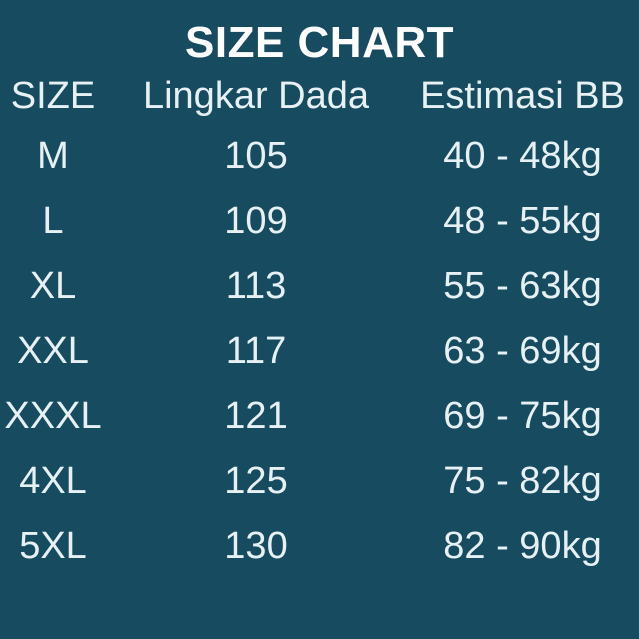 The width and height of the screenshot is (639, 639). What do you see at coordinates (256, 156) in the screenshot?
I see `table-cell-chest: 105` at bounding box center [256, 156].